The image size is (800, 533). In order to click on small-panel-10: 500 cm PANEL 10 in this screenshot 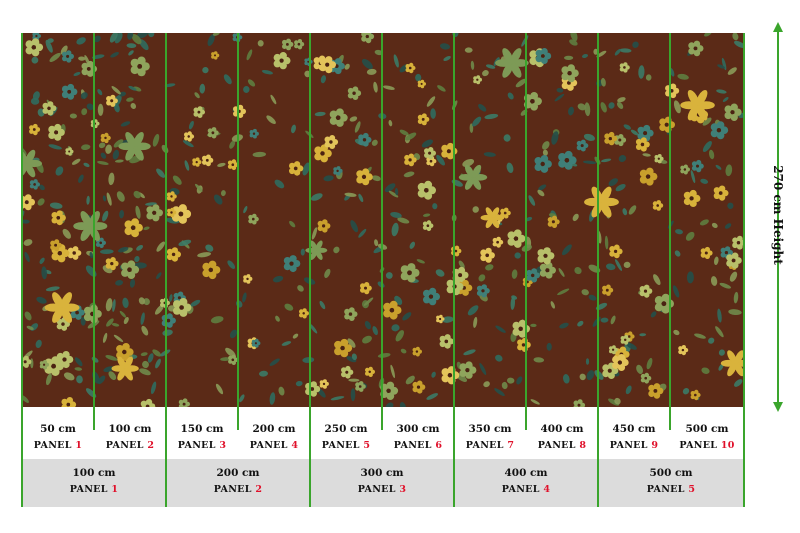, I will do `click(707, 437)`.